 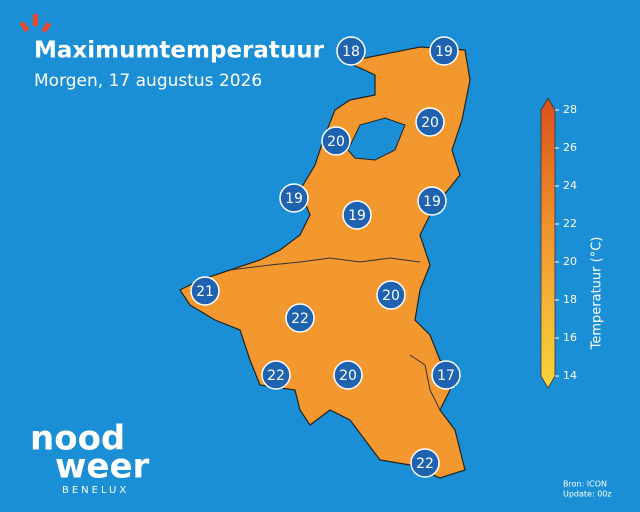 What do you see at coordinates (570, 299) in the screenshot?
I see `colorbar-tick-label: 18` at bounding box center [570, 299].